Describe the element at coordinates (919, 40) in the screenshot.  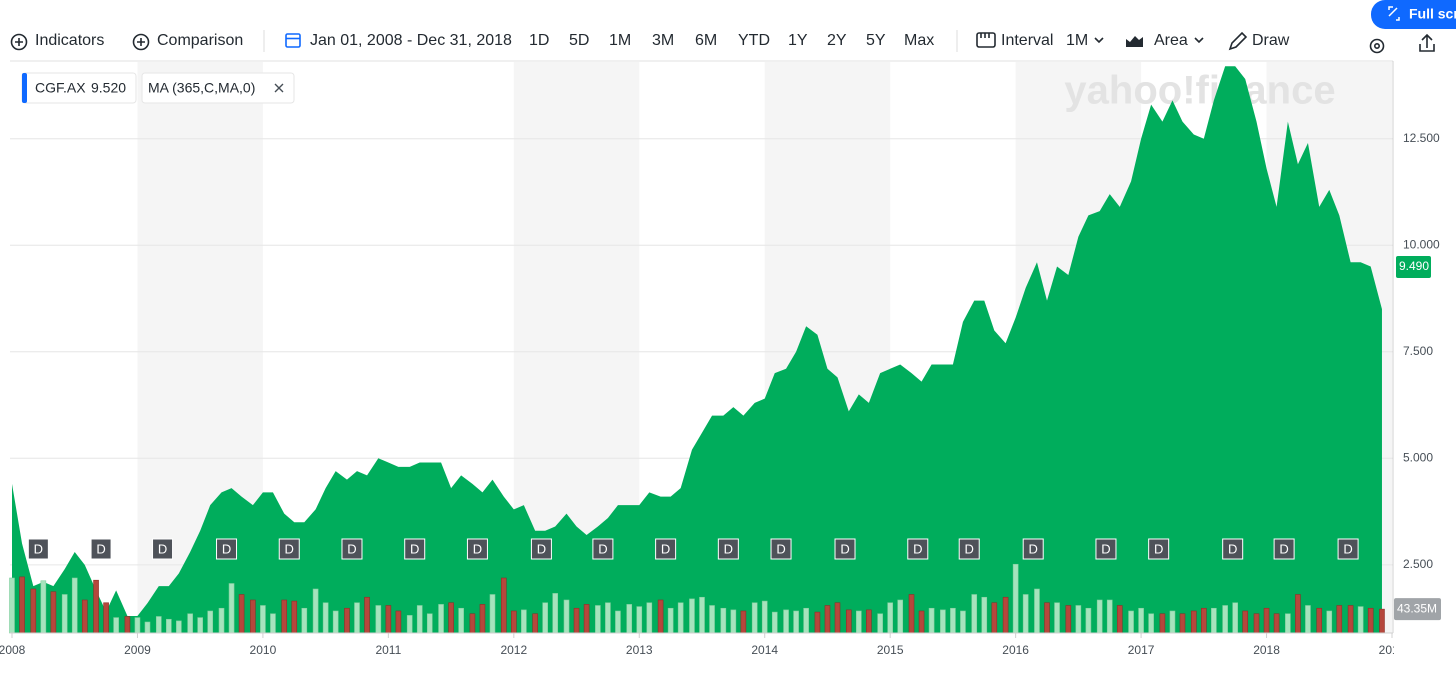
I see `range-button: Max` at that location.